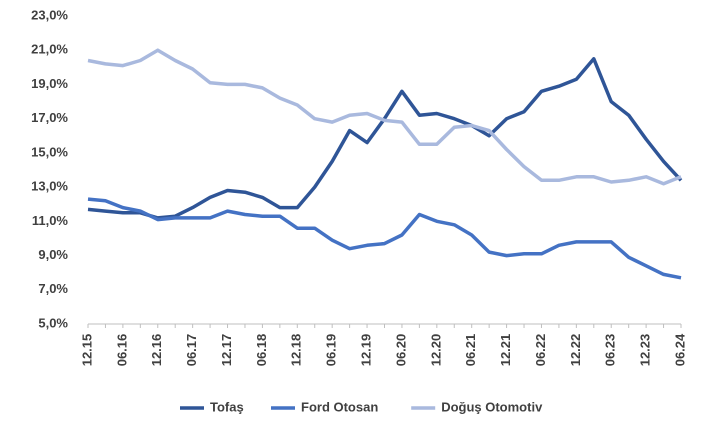 This screenshot has width=716, height=422. I want to click on y-tick-label: 7,0%, so click(53, 288).